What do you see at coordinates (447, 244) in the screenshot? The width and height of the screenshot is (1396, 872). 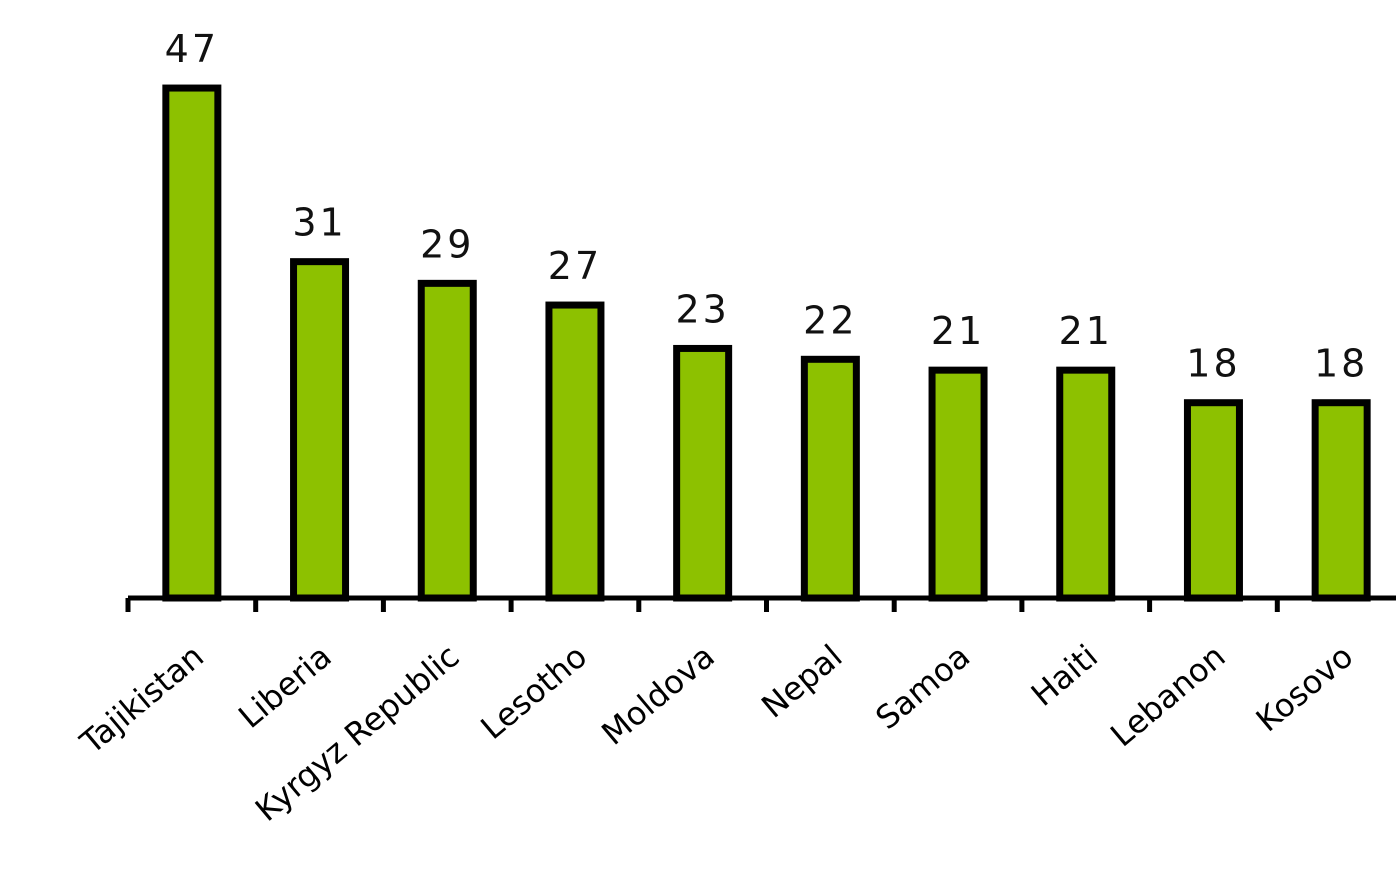 I see `data-label: 29` at bounding box center [447, 244].